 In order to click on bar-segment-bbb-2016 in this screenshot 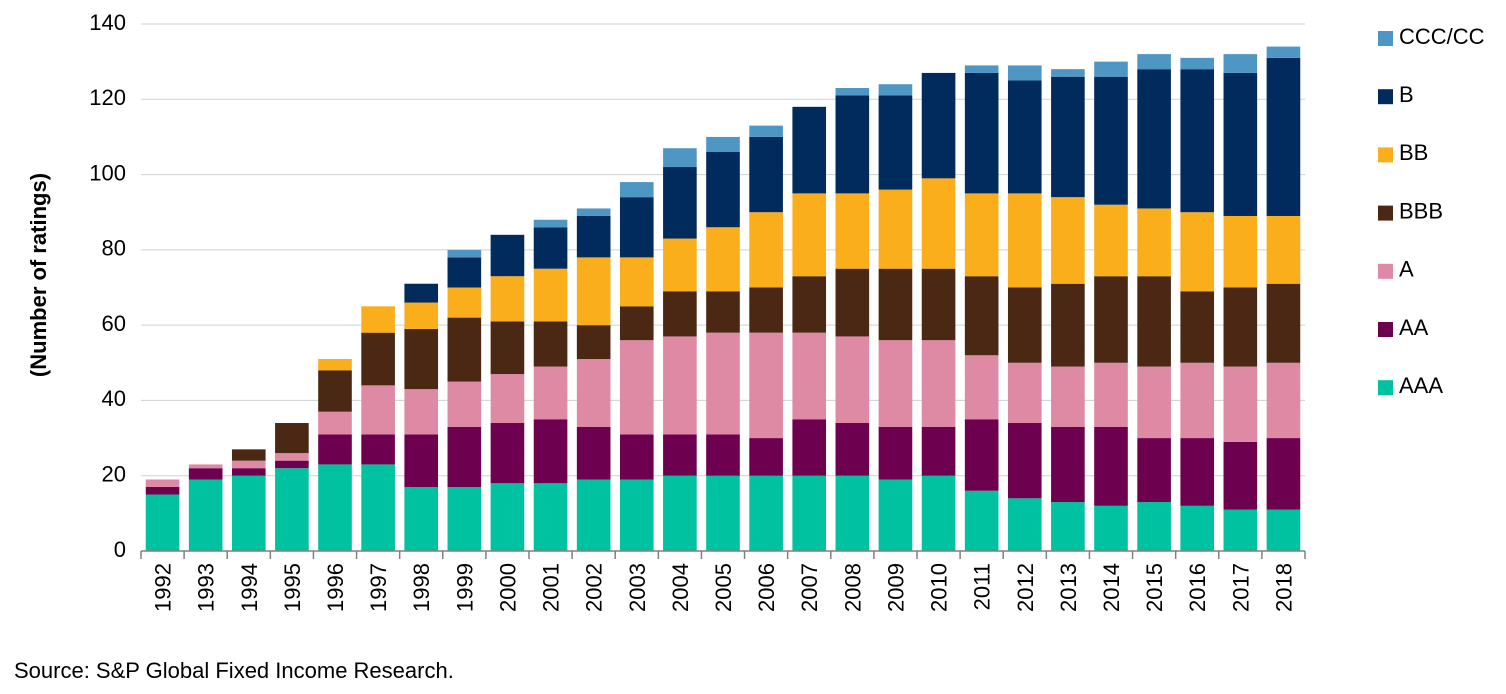, I will do `click(1197, 327)`.